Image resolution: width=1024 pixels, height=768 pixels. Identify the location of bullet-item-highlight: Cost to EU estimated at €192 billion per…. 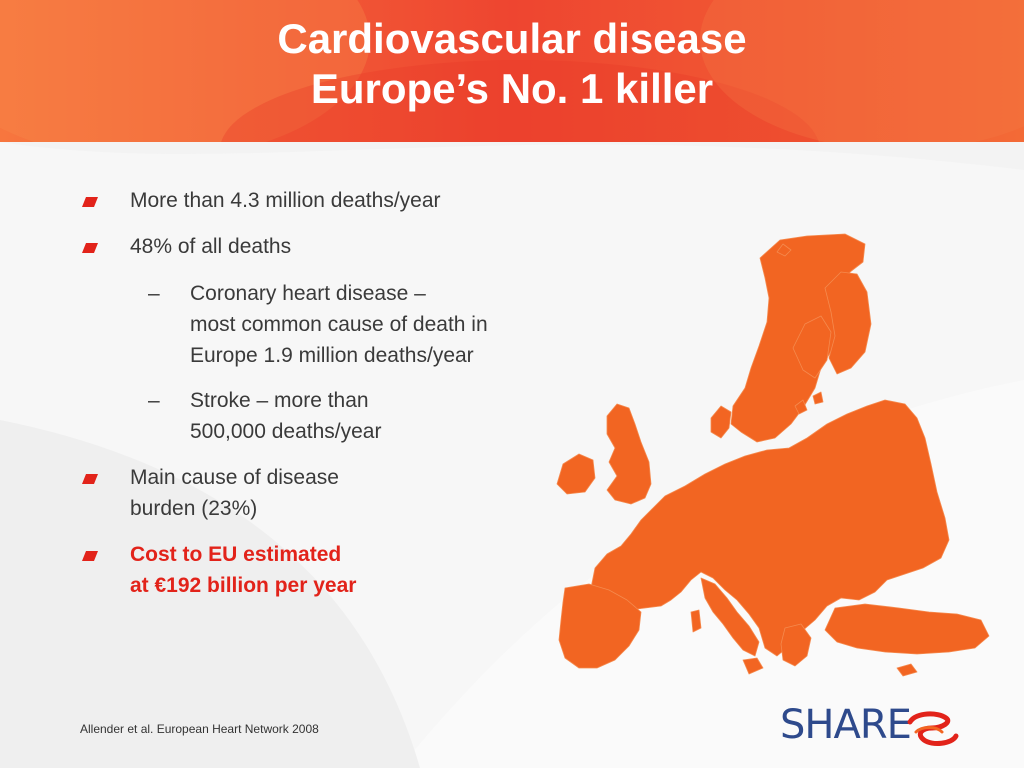
(243, 570).